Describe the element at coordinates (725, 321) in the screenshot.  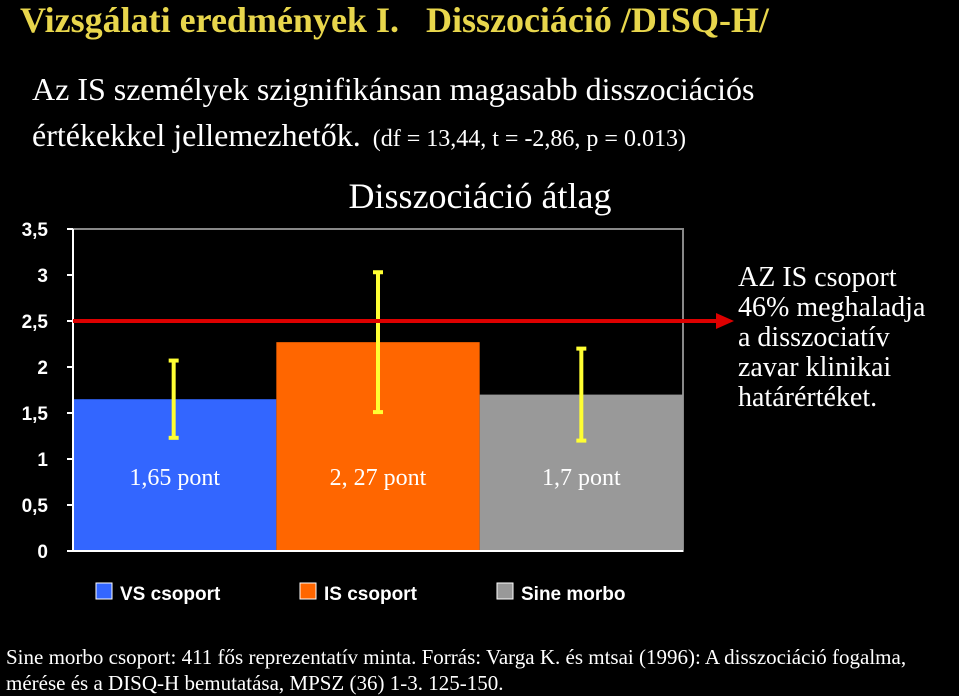
I see `threshold-arrow` at that location.